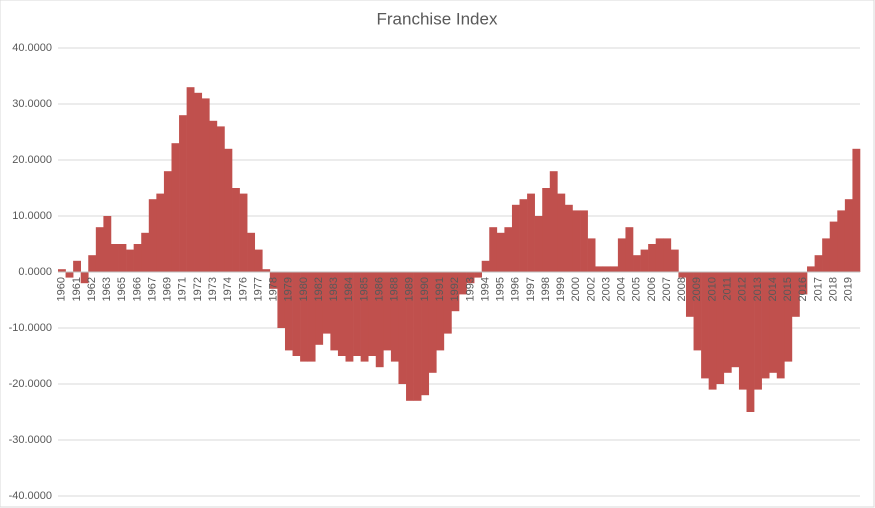 The image size is (875, 508). What do you see at coordinates (30, 440) in the screenshot?
I see `y-tick-label: -30.0000` at bounding box center [30, 440].